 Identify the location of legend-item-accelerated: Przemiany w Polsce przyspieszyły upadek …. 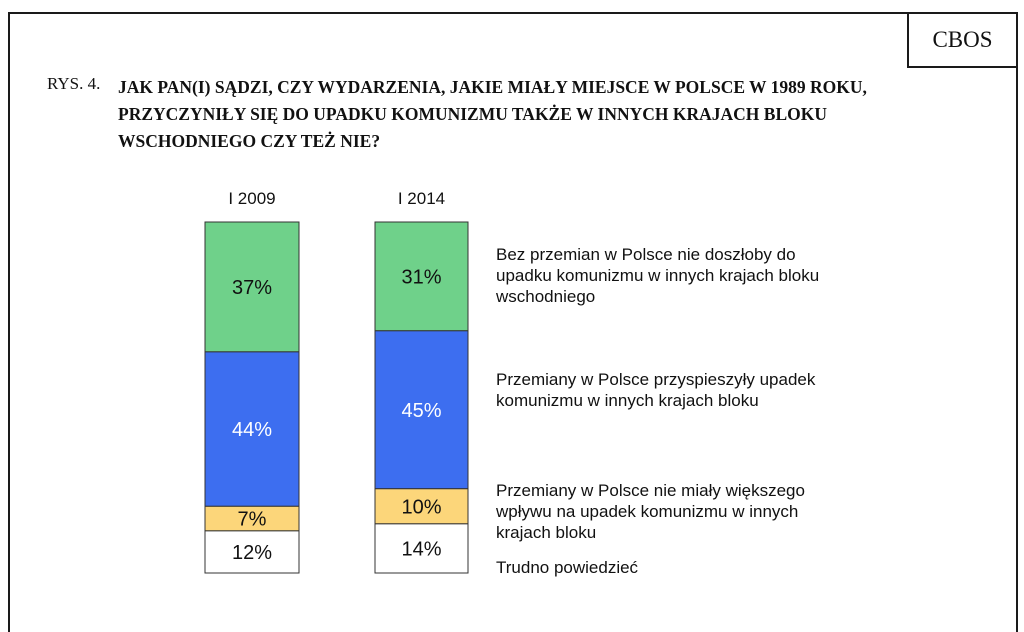
(656, 390).